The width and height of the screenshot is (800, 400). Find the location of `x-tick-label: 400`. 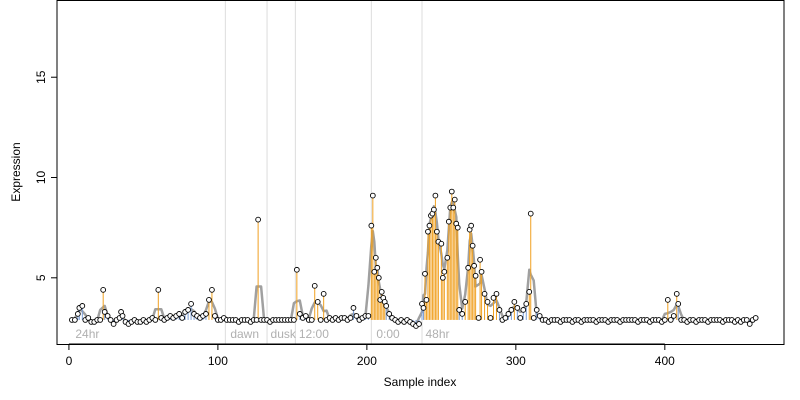

x-tick-label: 400 is located at coordinates (665, 361).